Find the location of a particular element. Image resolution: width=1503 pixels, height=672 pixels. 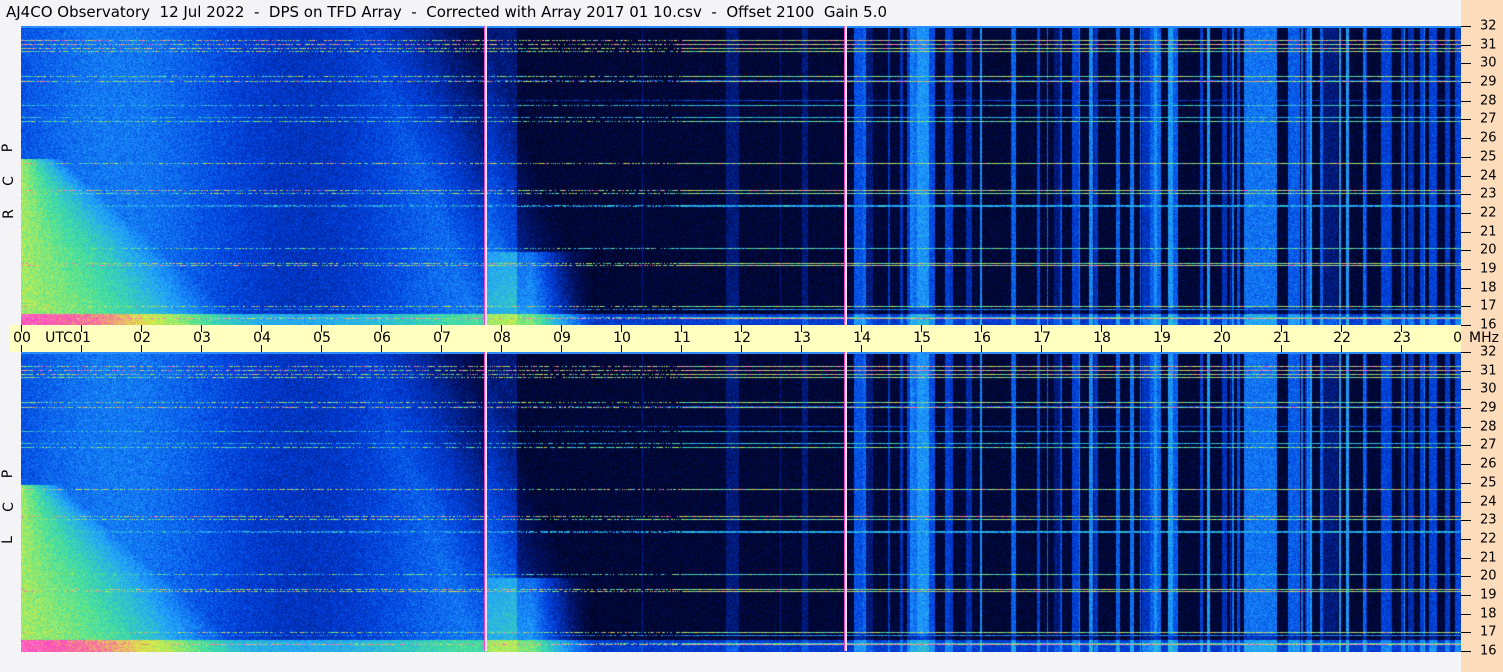

time-tick-label: 08 is located at coordinates (502, 338).